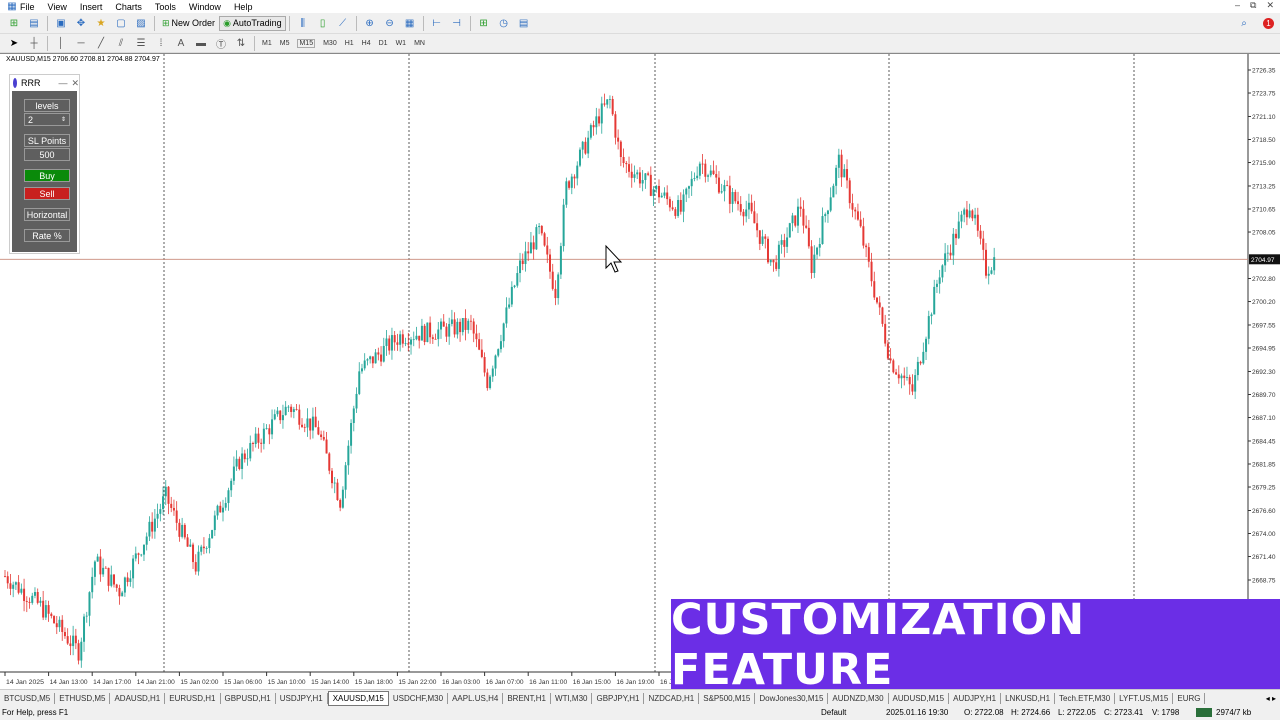 This screenshot has width=1280, height=720. I want to click on navigator-icon: ★, so click(101, 23).